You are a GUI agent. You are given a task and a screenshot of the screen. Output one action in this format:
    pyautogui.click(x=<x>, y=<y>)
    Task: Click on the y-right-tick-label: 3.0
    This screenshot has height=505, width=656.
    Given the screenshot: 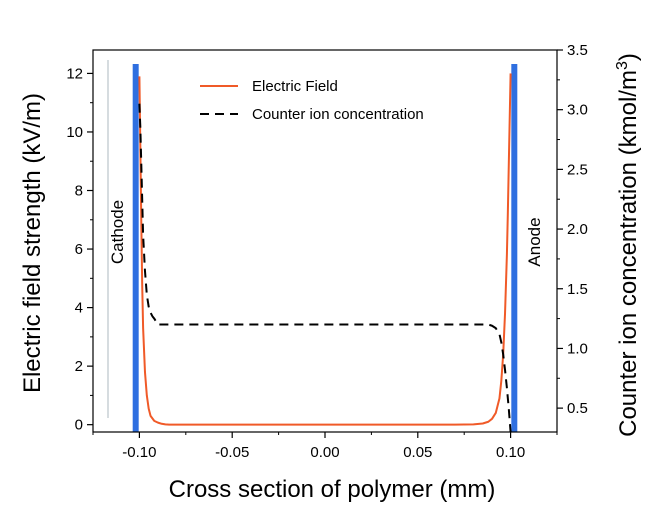 What is the action you would take?
    pyautogui.click(x=577, y=110)
    